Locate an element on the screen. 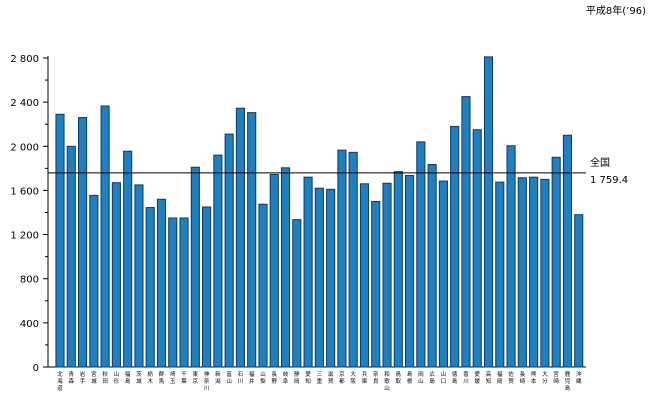 Image resolution: width=650 pixels, height=404 pixels. bar-宮崎 is located at coordinates (556, 262).